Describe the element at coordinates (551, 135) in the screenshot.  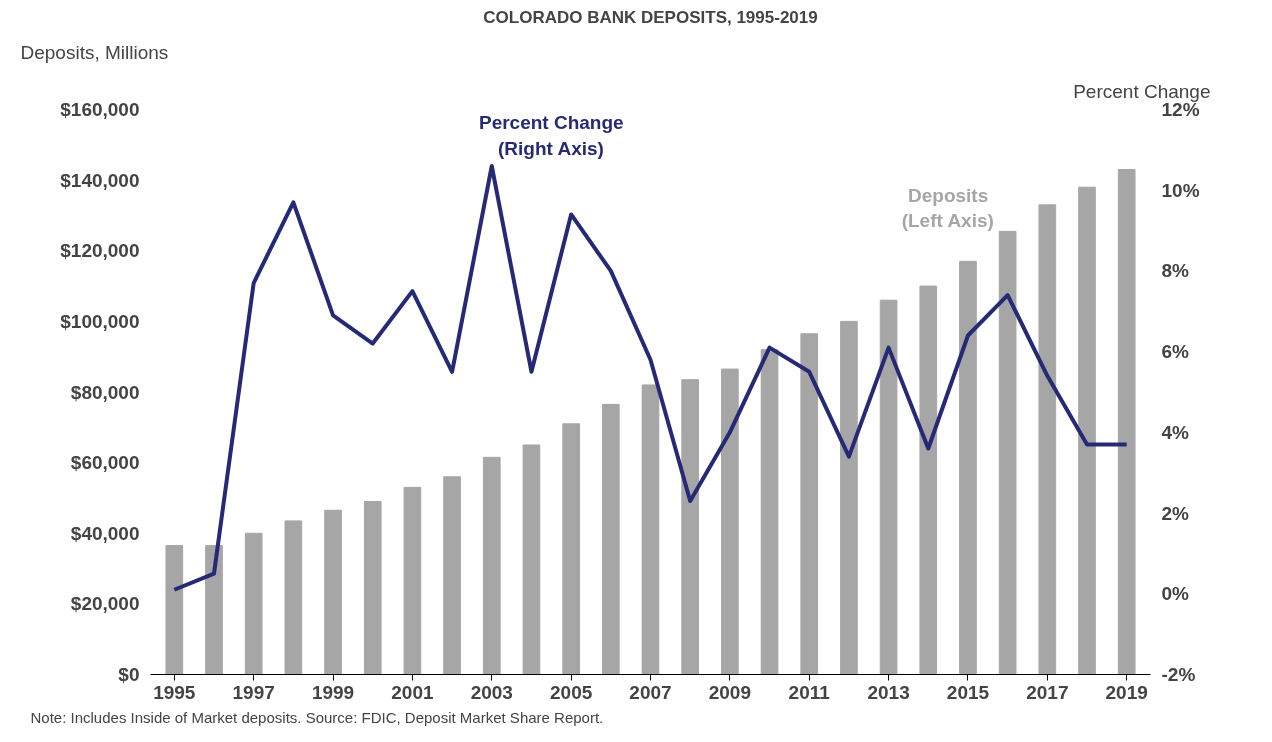
I see `series-label: Percent Change (Right Axis)` at that location.